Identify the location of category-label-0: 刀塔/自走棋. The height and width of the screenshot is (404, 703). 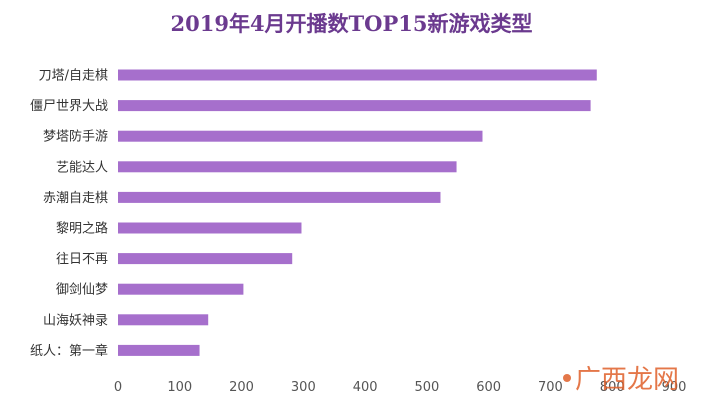
(73, 76).